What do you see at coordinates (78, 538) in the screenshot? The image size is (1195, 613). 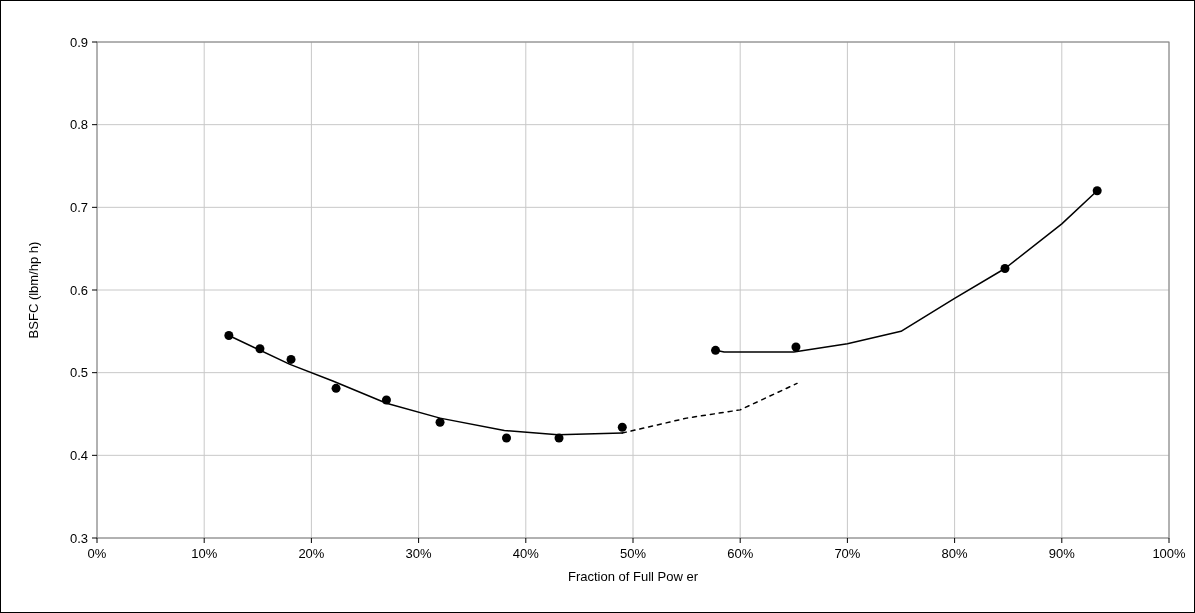 I see `y-tick-label: 0.3` at bounding box center [78, 538].